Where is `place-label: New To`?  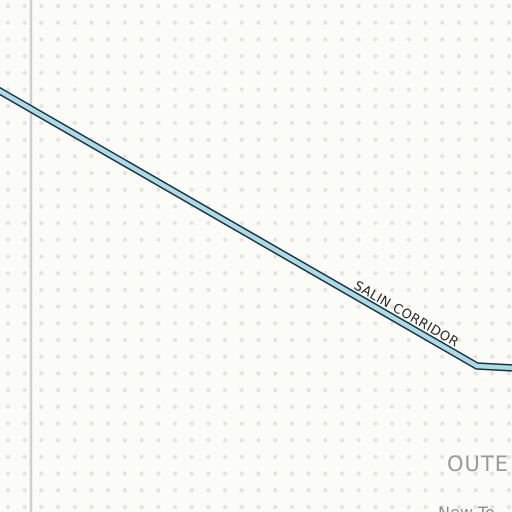 place-label: New To is located at coordinates (466, 507).